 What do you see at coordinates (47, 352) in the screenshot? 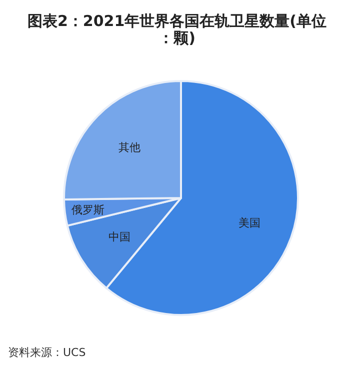
I see `text: 资料来源：UCS` at bounding box center [47, 352].